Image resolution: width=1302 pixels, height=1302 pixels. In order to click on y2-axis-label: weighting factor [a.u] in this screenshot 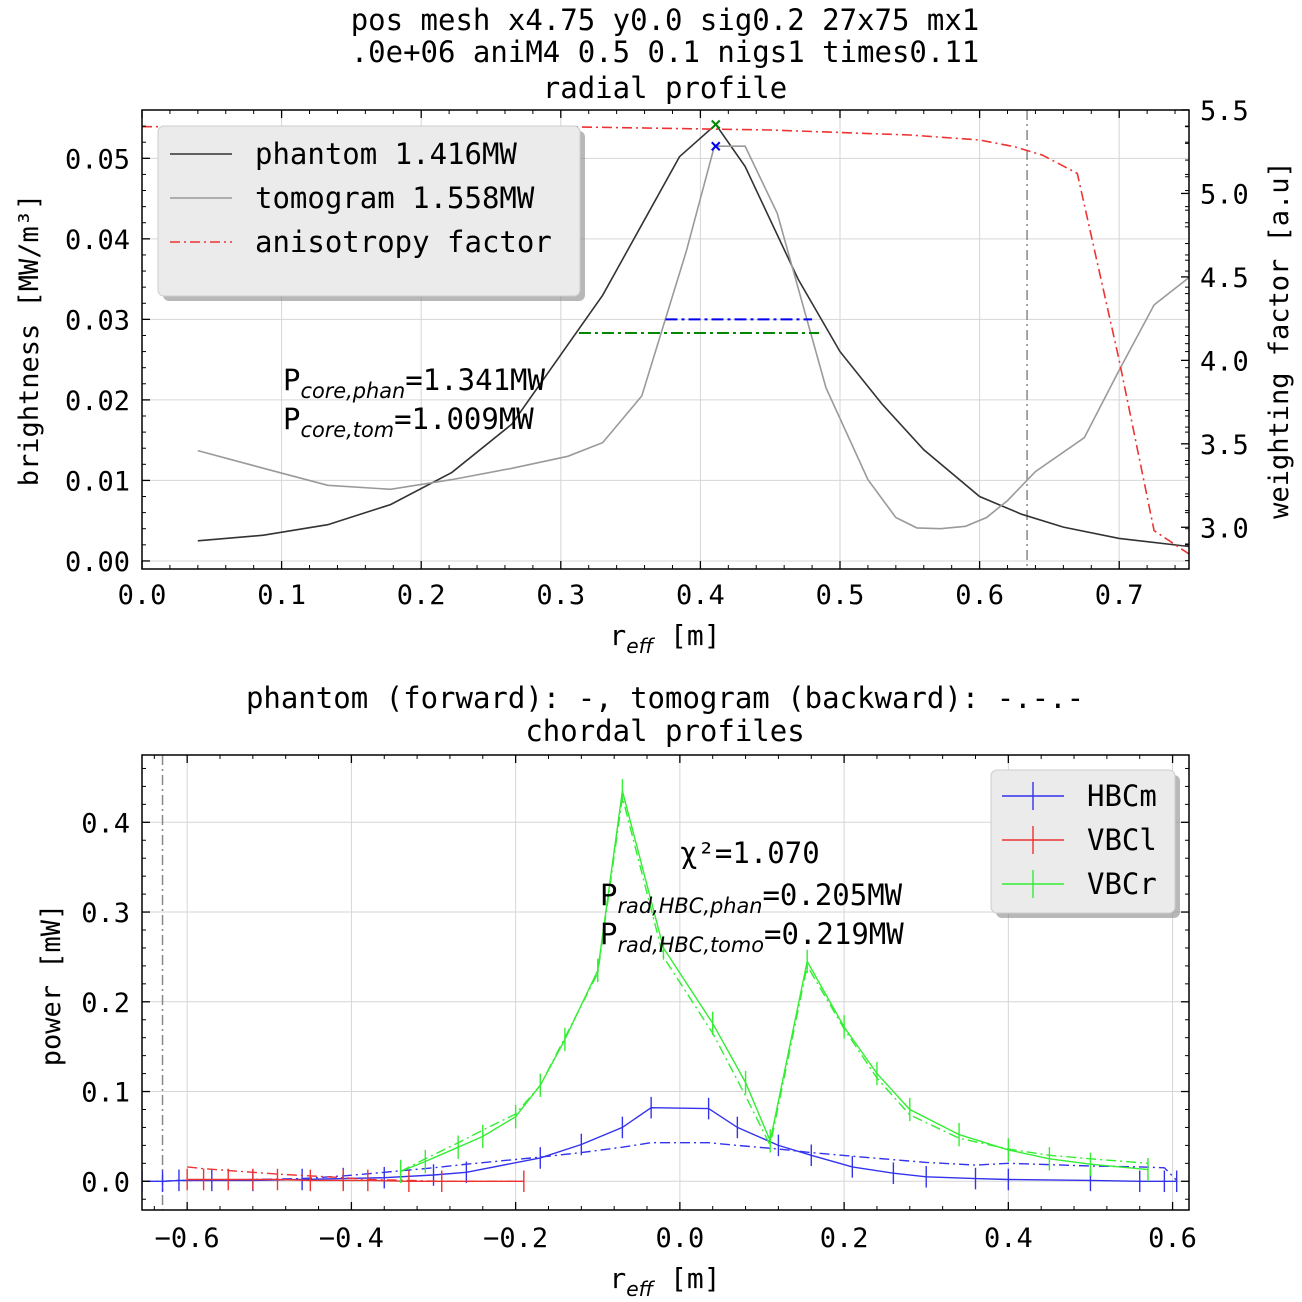, I will do `click(1279, 340)`.